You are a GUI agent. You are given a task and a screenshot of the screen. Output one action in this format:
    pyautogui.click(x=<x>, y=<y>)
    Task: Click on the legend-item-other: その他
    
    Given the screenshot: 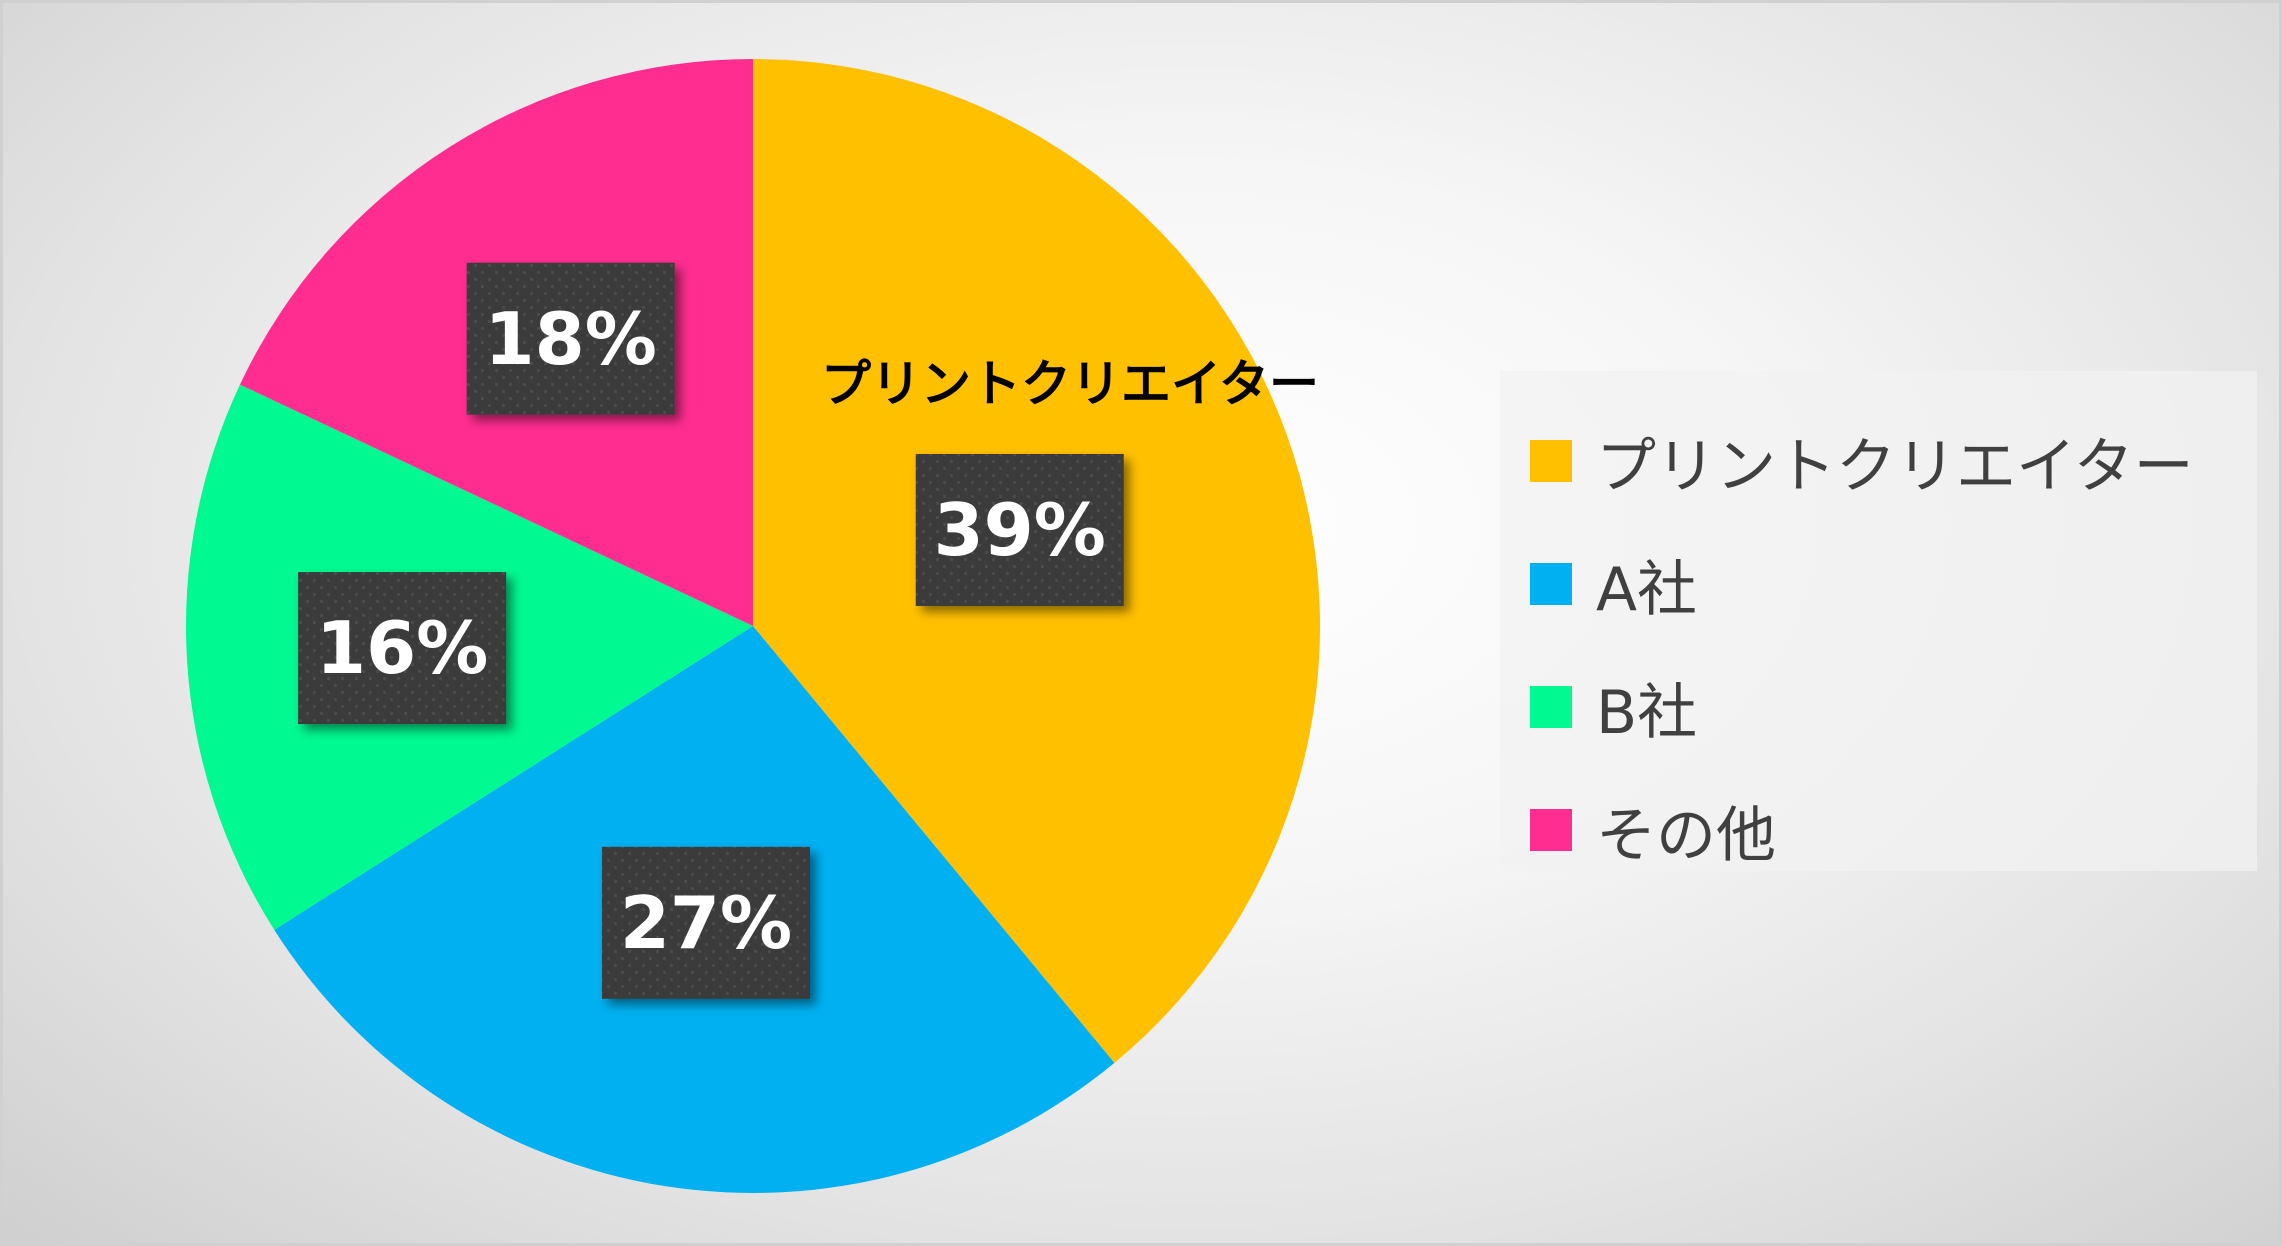 What is the action you would take?
    pyautogui.click(x=1653, y=830)
    